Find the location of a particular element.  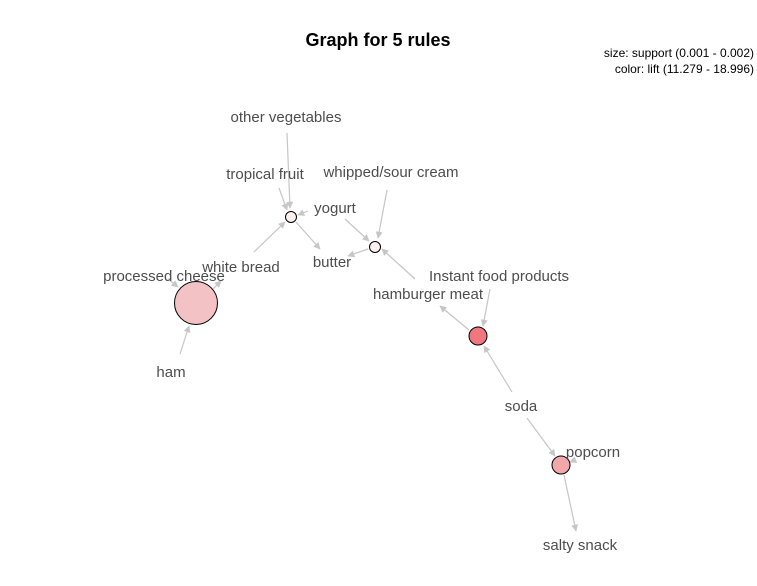

item-label-salty-snack: salty snack is located at coordinates (580, 545).